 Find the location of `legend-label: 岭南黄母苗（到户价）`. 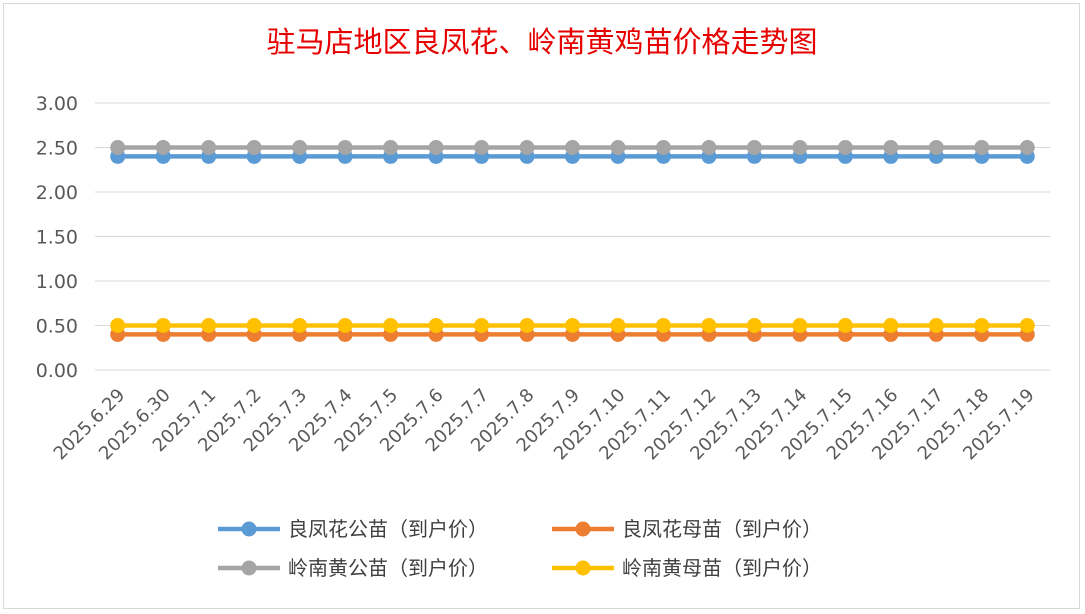

legend-label: 岭南黄母苗（到户价） is located at coordinates (722, 568).